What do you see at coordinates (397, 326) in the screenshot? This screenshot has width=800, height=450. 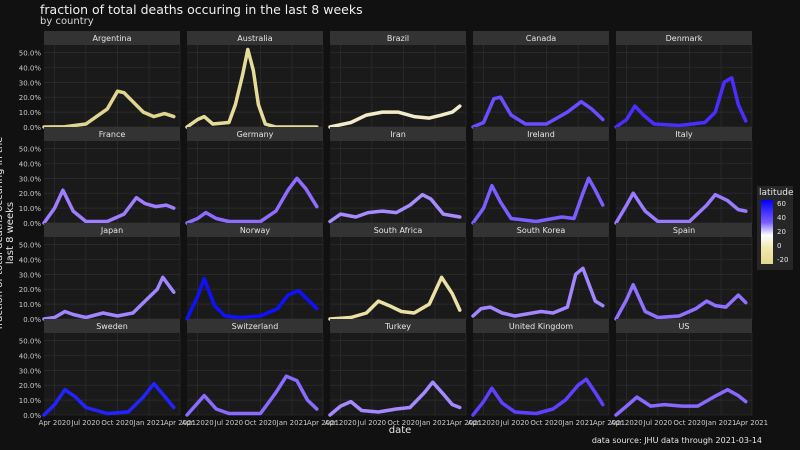 I see `facet-strip-label: Turkey` at bounding box center [397, 326].